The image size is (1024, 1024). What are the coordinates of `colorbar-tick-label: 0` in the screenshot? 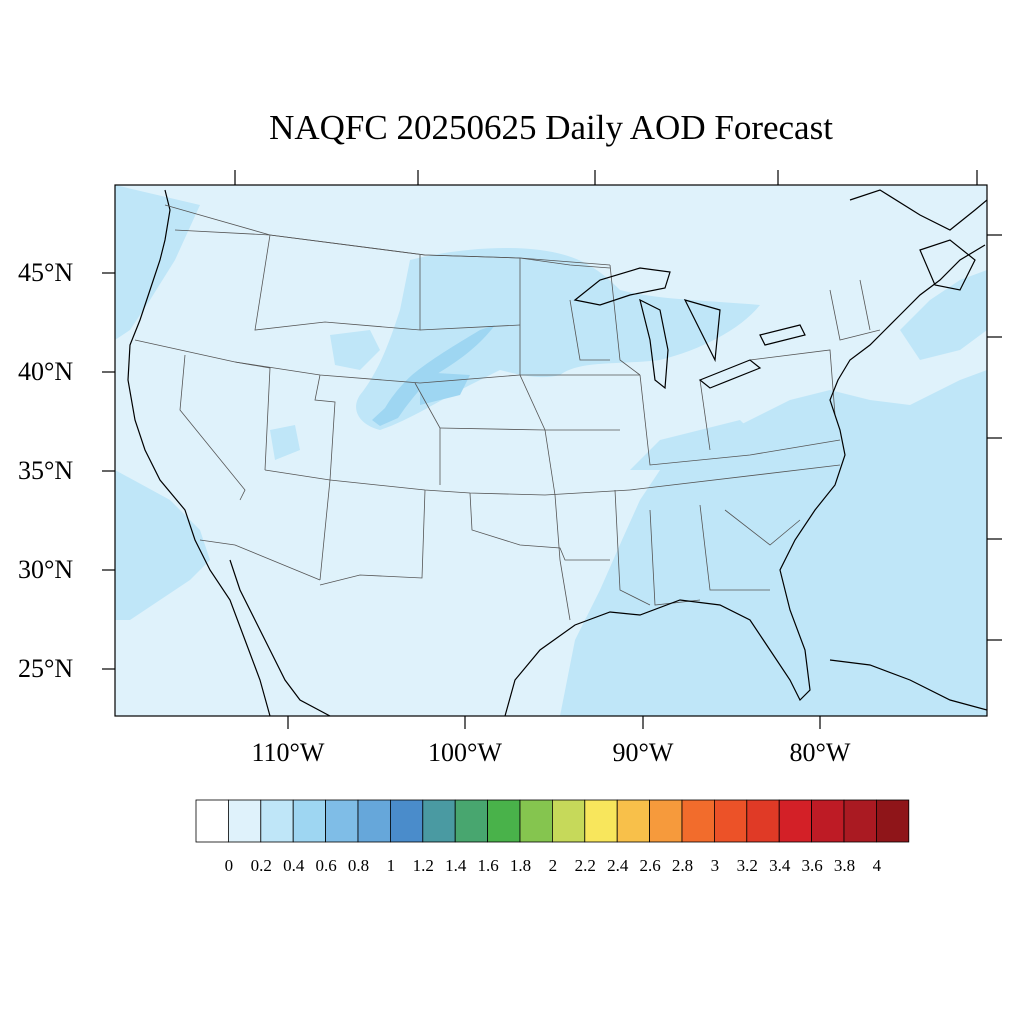 It's located at (229, 865).